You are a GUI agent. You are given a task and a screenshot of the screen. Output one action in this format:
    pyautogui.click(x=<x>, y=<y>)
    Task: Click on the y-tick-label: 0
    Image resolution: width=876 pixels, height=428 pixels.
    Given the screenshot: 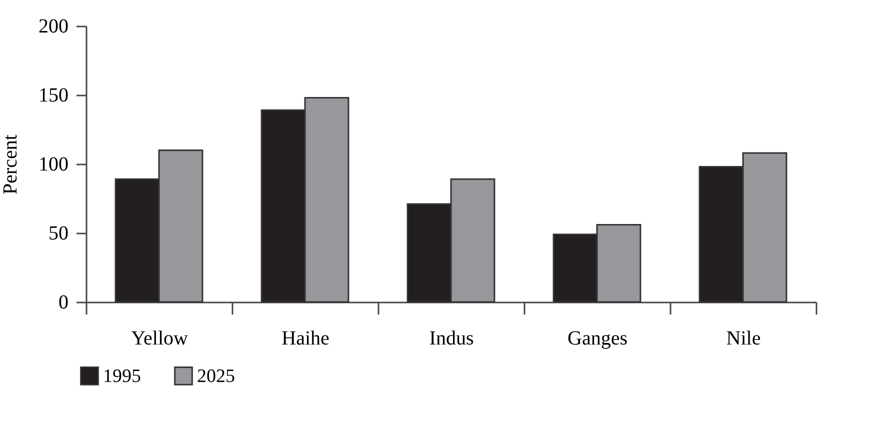 What is the action you would take?
    pyautogui.click(x=63, y=303)
    